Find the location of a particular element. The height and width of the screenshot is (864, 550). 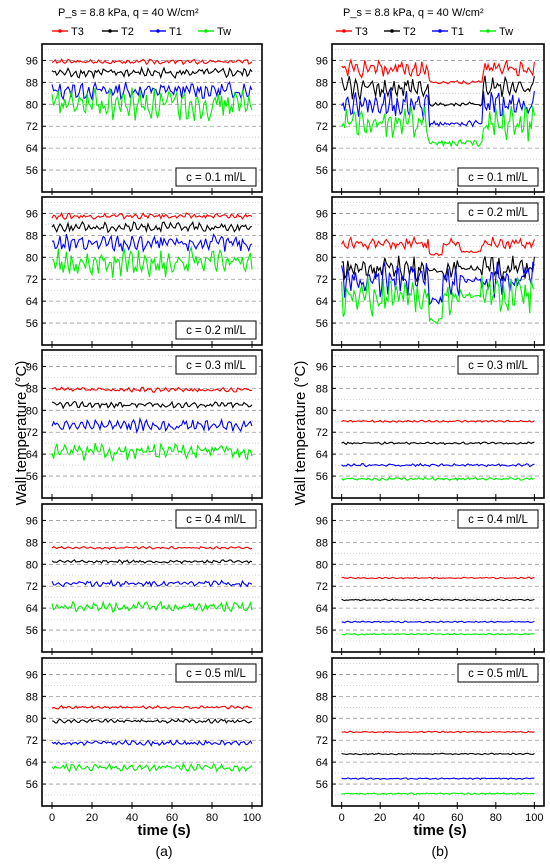

concentration-annotation: c = 0.5 ml/L is located at coordinates (216, 673).